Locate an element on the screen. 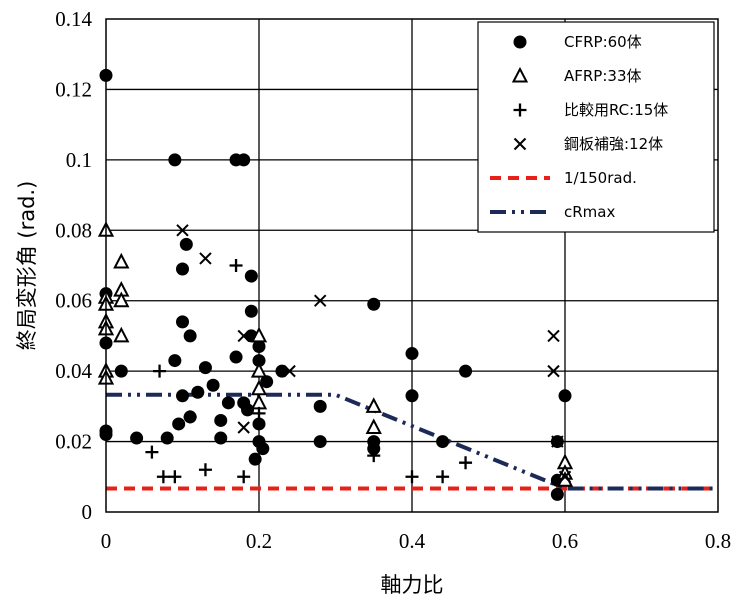 The height and width of the screenshot is (599, 735). x-tick-label: 0.8 is located at coordinates (718, 541).